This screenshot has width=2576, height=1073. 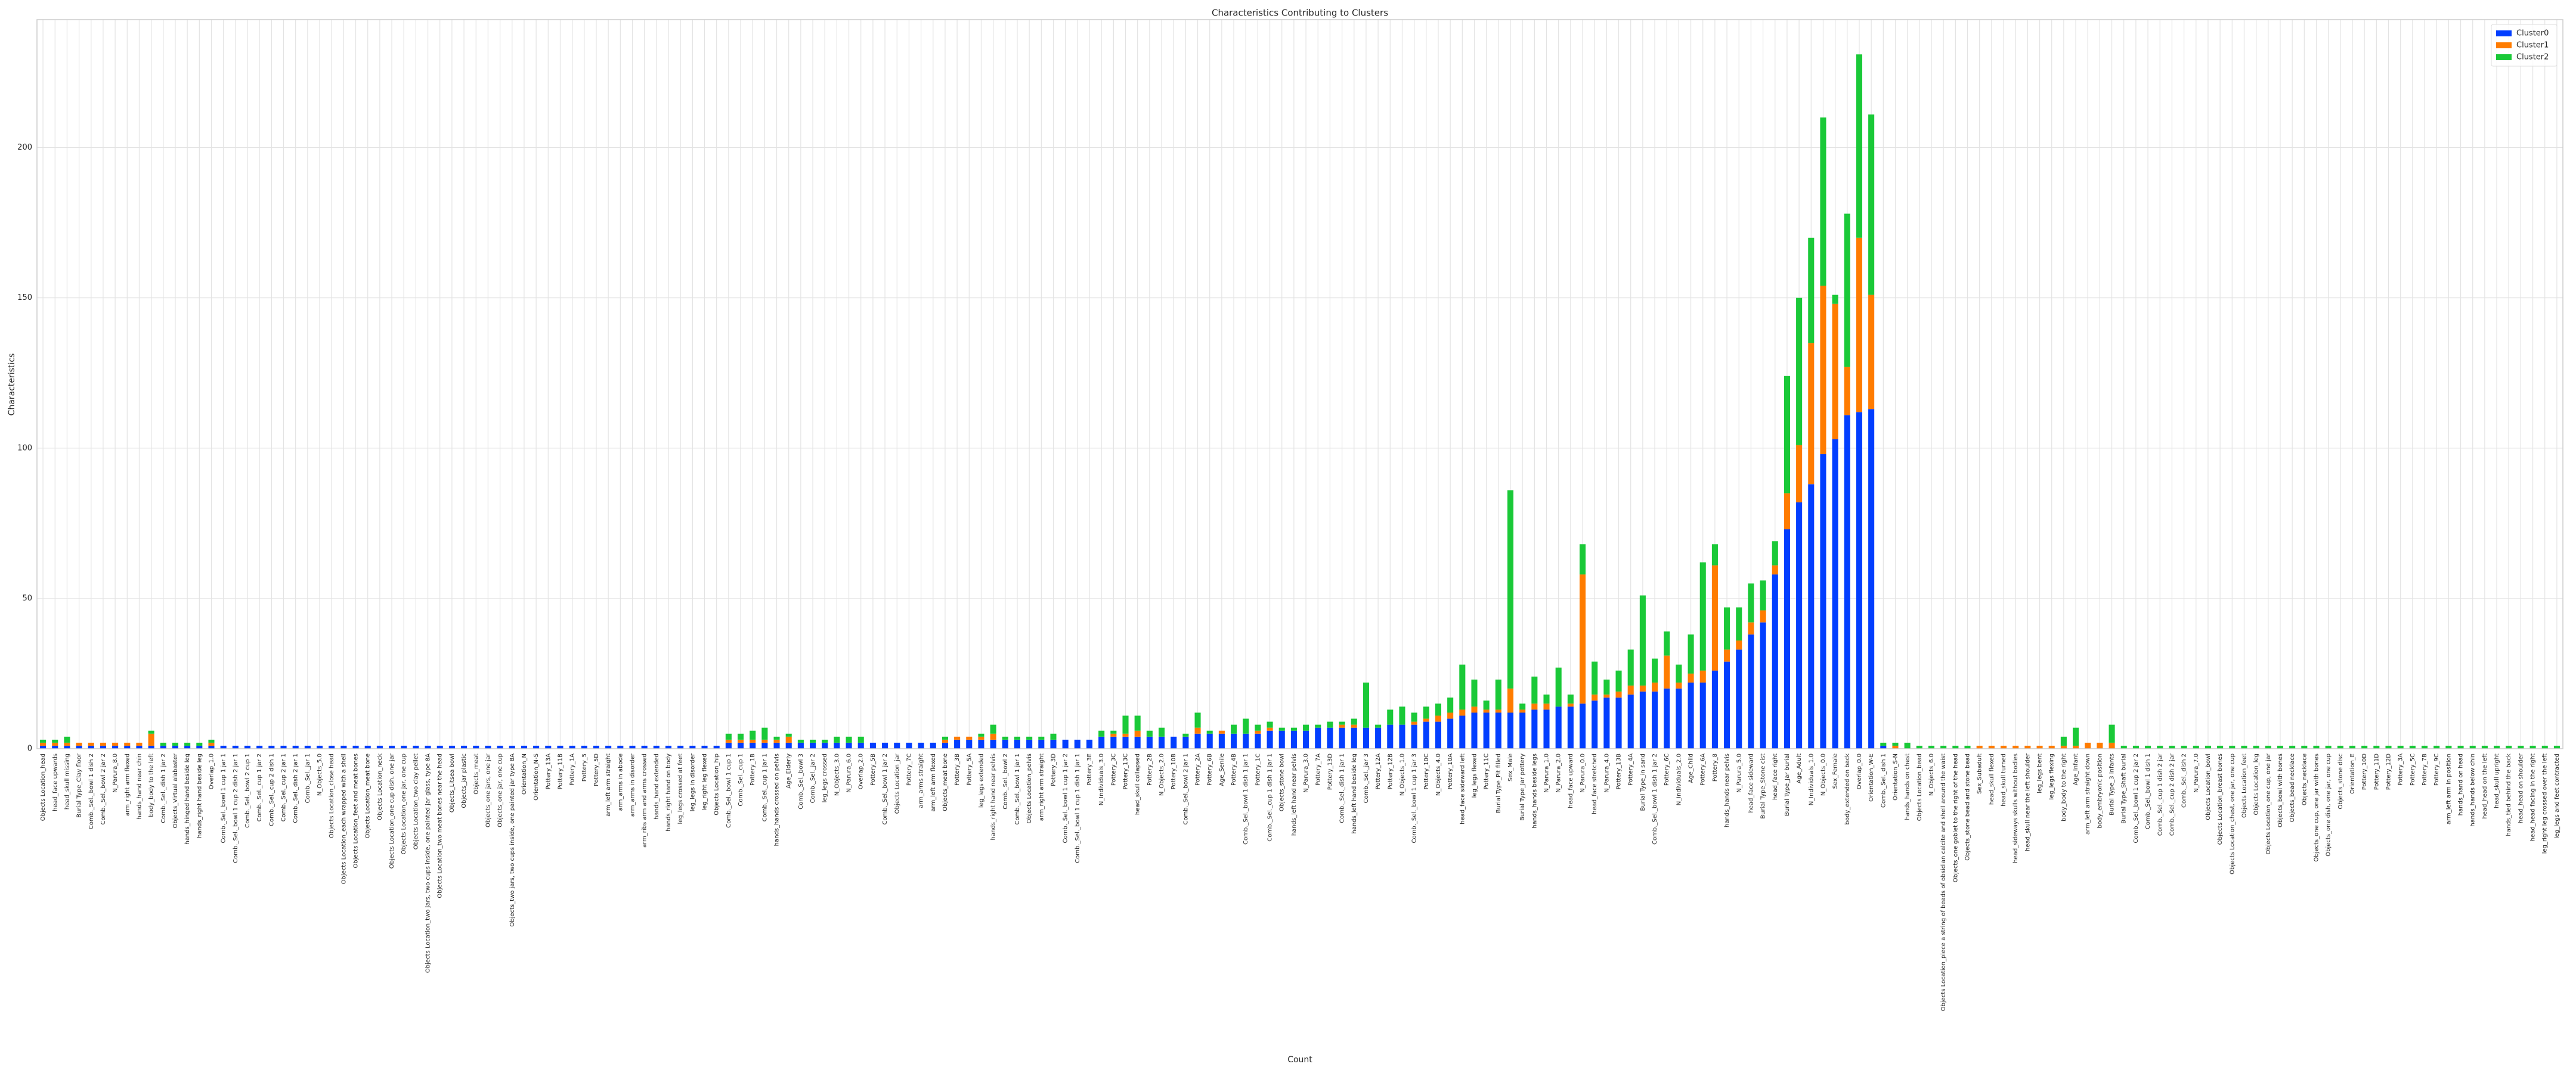 What do you see at coordinates (2028, 802) in the screenshot?
I see `x-tick-label: head_skull near the left shoulder` at bounding box center [2028, 802].